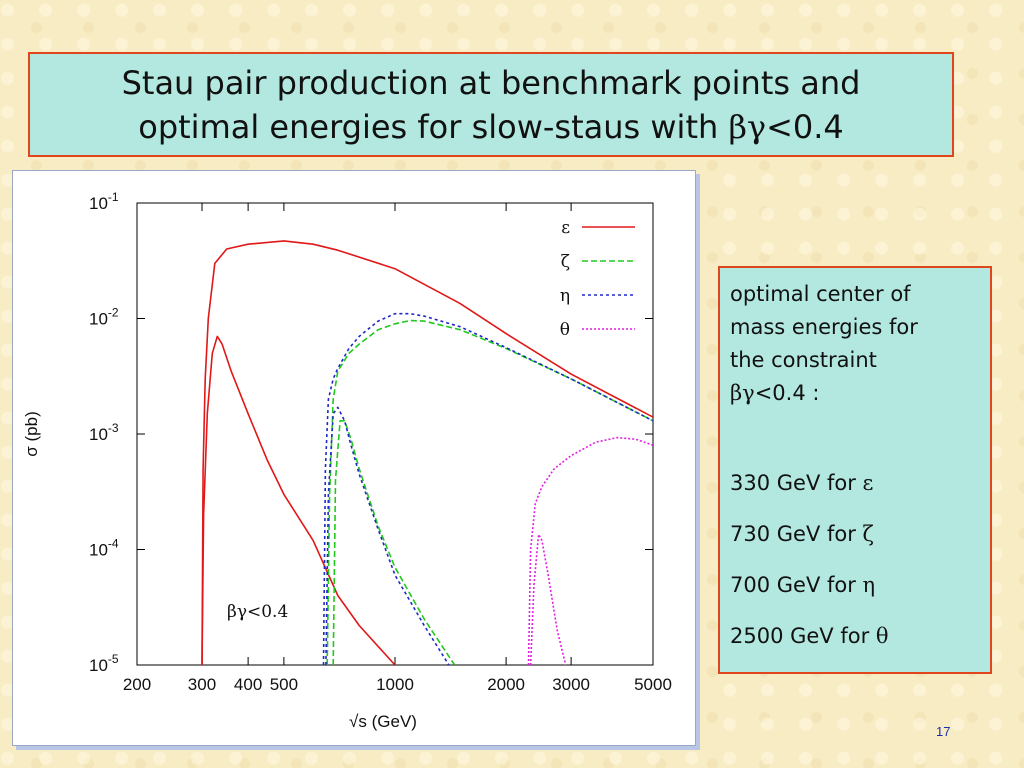  What do you see at coordinates (284, 684) in the screenshot?
I see `x-tick-label: 500` at bounding box center [284, 684].